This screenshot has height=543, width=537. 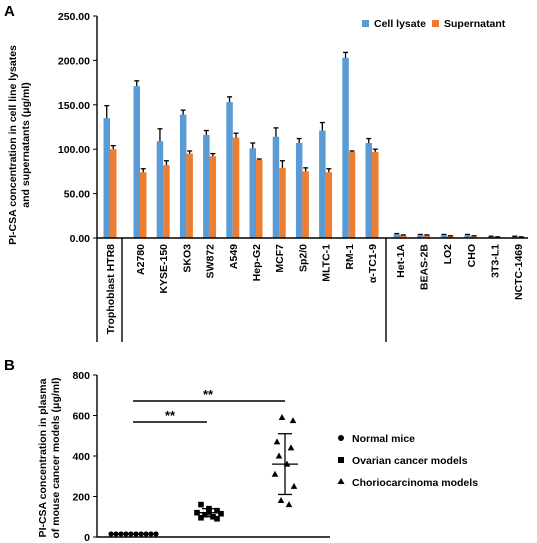 What do you see at coordinates (170, 415) in the screenshot?
I see `sig-label-ovarian: **` at bounding box center [170, 415].